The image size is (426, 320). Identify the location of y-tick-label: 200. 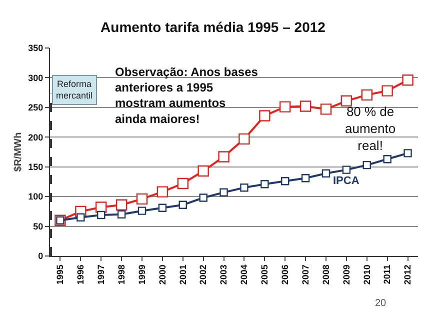
(36, 137).